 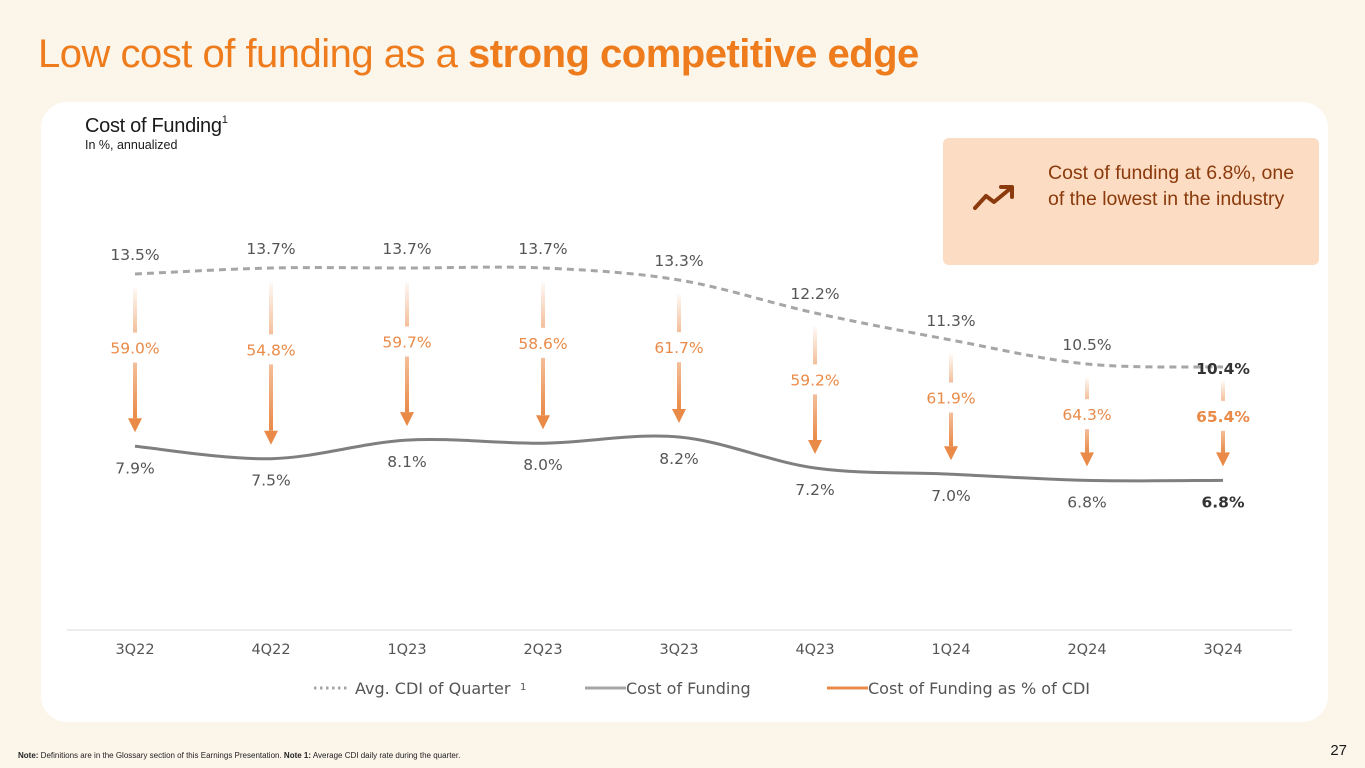 I want to click on cdi-label: 11.3%, so click(x=950, y=321).